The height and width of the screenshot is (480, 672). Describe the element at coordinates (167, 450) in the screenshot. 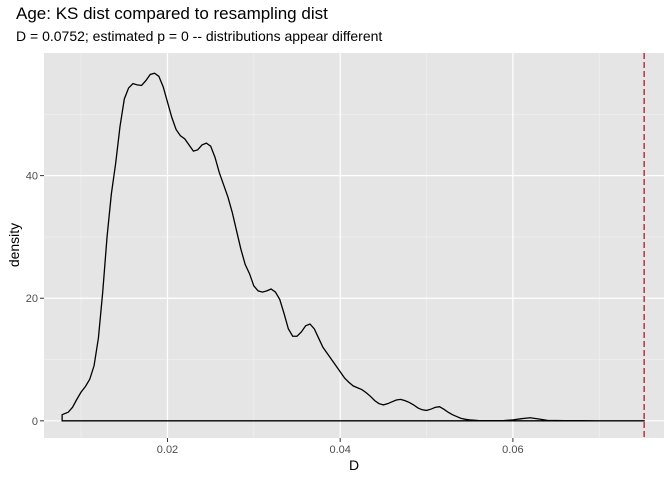

I see `x-tick-label: 0.02` at that location.